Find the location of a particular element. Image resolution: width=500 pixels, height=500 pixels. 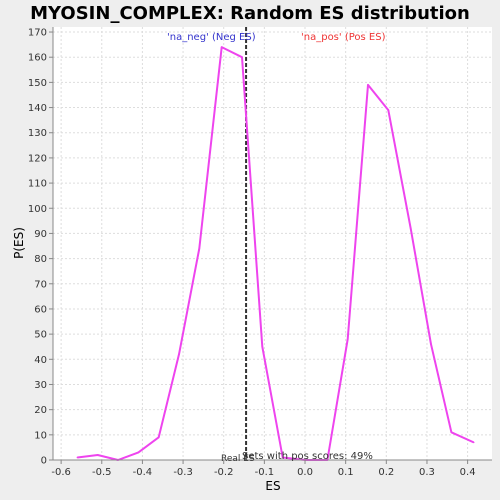

x-tick-label: -0.6 is located at coordinates (61, 472).